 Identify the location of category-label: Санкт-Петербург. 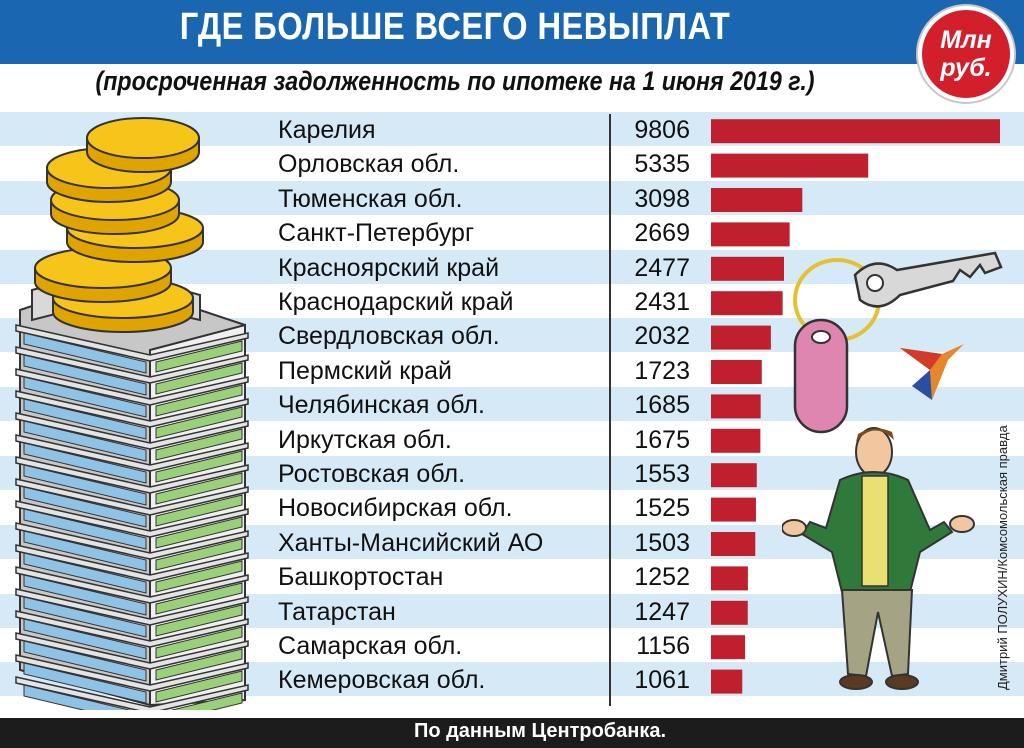
(376, 233).